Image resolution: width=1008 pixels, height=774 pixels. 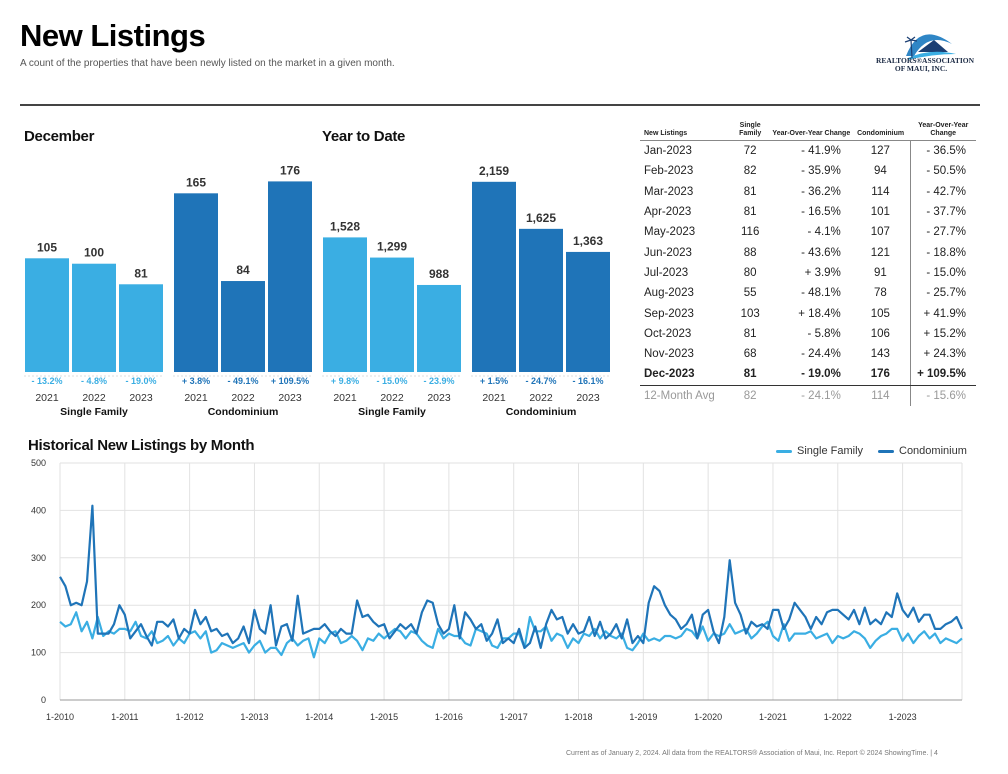 I want to click on y-tick-label: 100, so click(x=38, y=653).